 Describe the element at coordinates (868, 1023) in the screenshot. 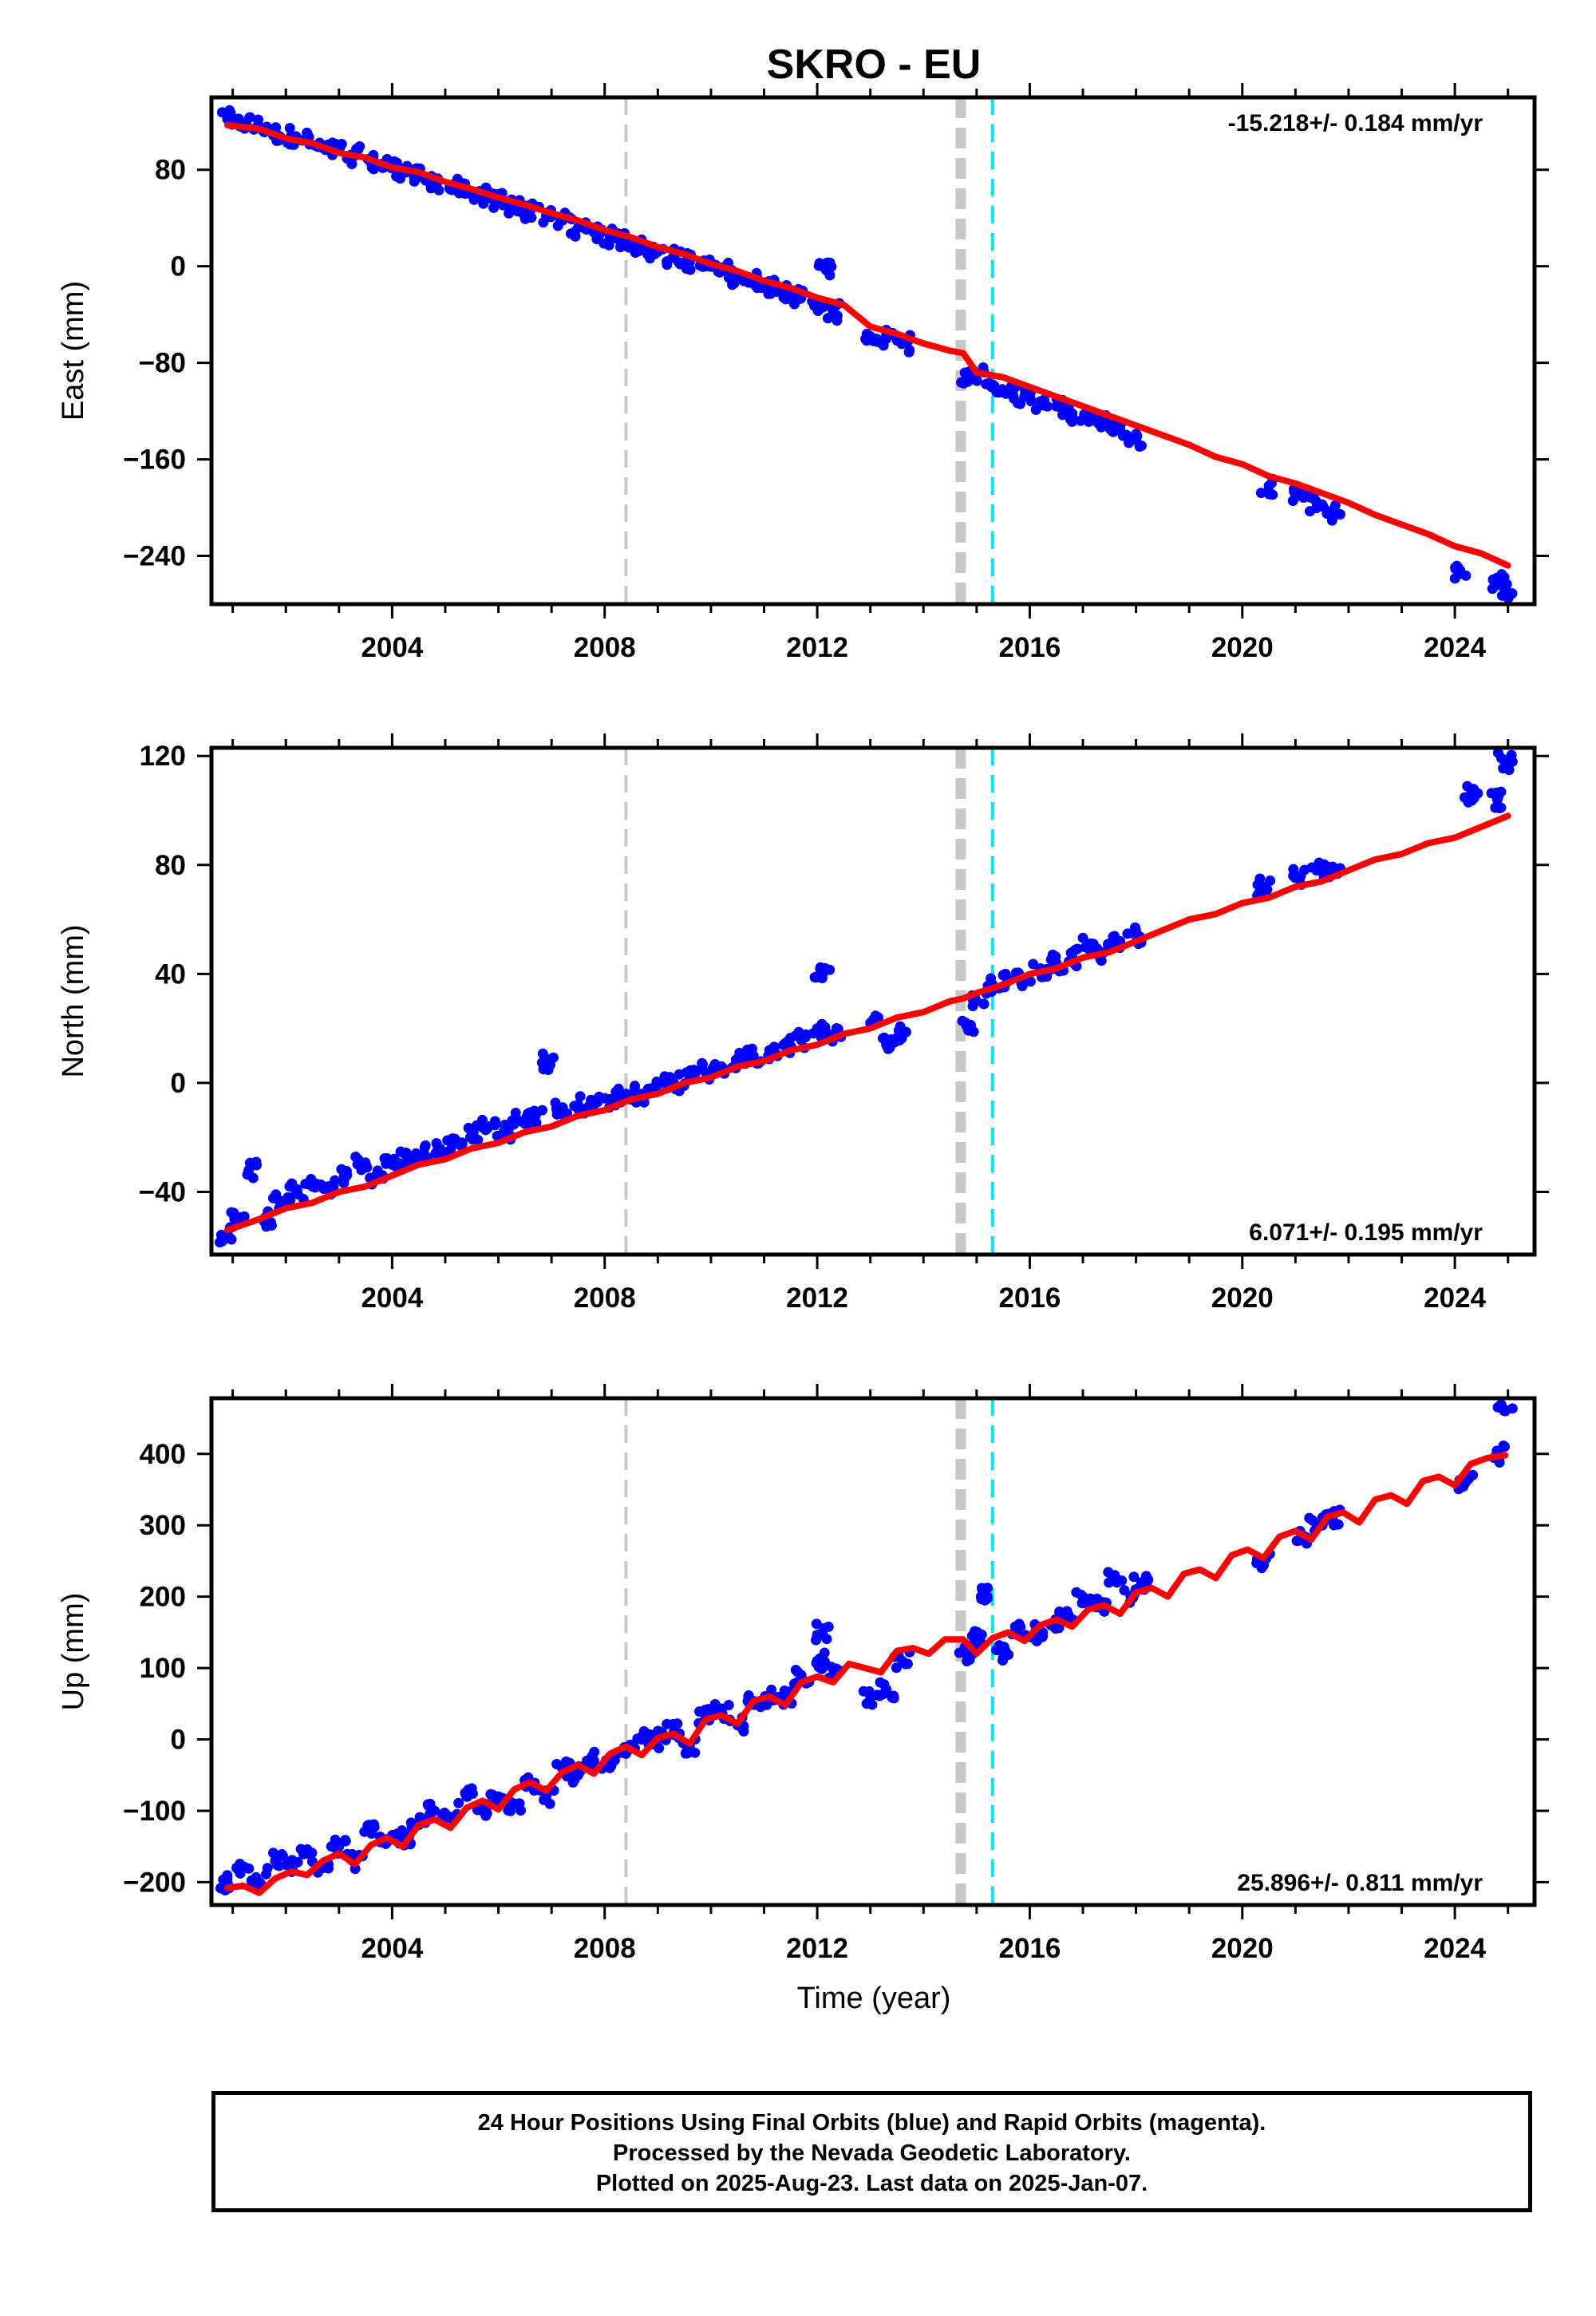

I see `model-curve` at that location.